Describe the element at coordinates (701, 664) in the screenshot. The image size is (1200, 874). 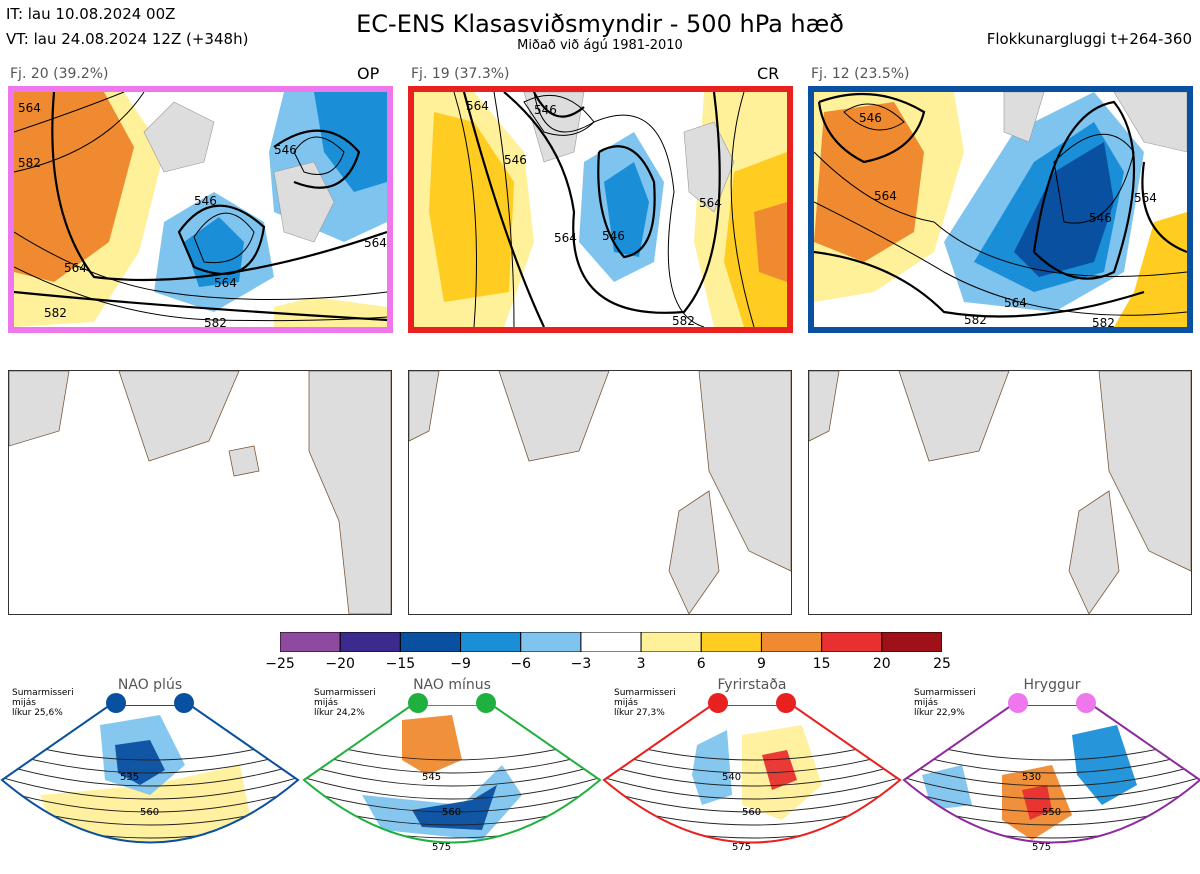
I see `colorbar-tick-label: 6` at that location.